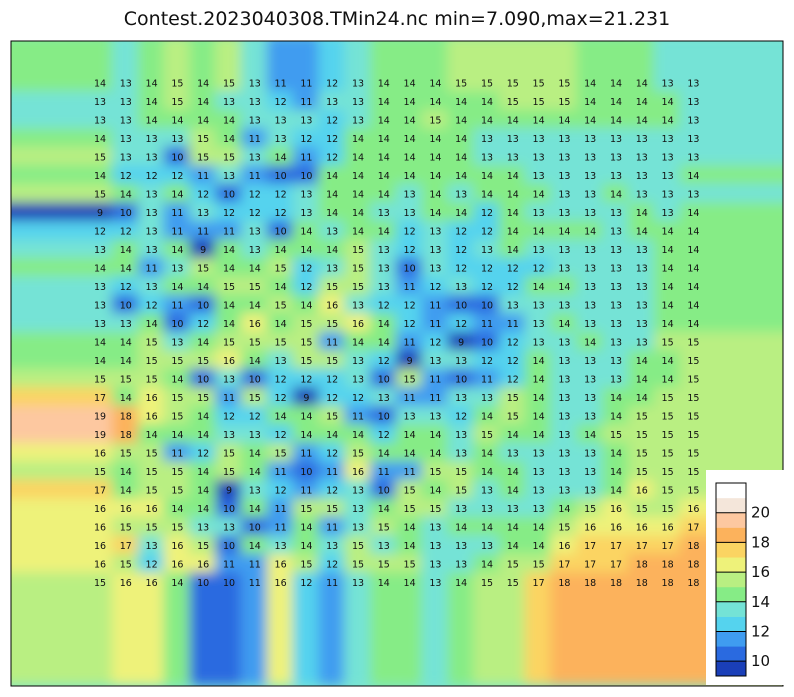 The height and width of the screenshot is (697, 794). What do you see at coordinates (461, 380) in the screenshot?
I see `grid-value-label: 10` at bounding box center [461, 380].